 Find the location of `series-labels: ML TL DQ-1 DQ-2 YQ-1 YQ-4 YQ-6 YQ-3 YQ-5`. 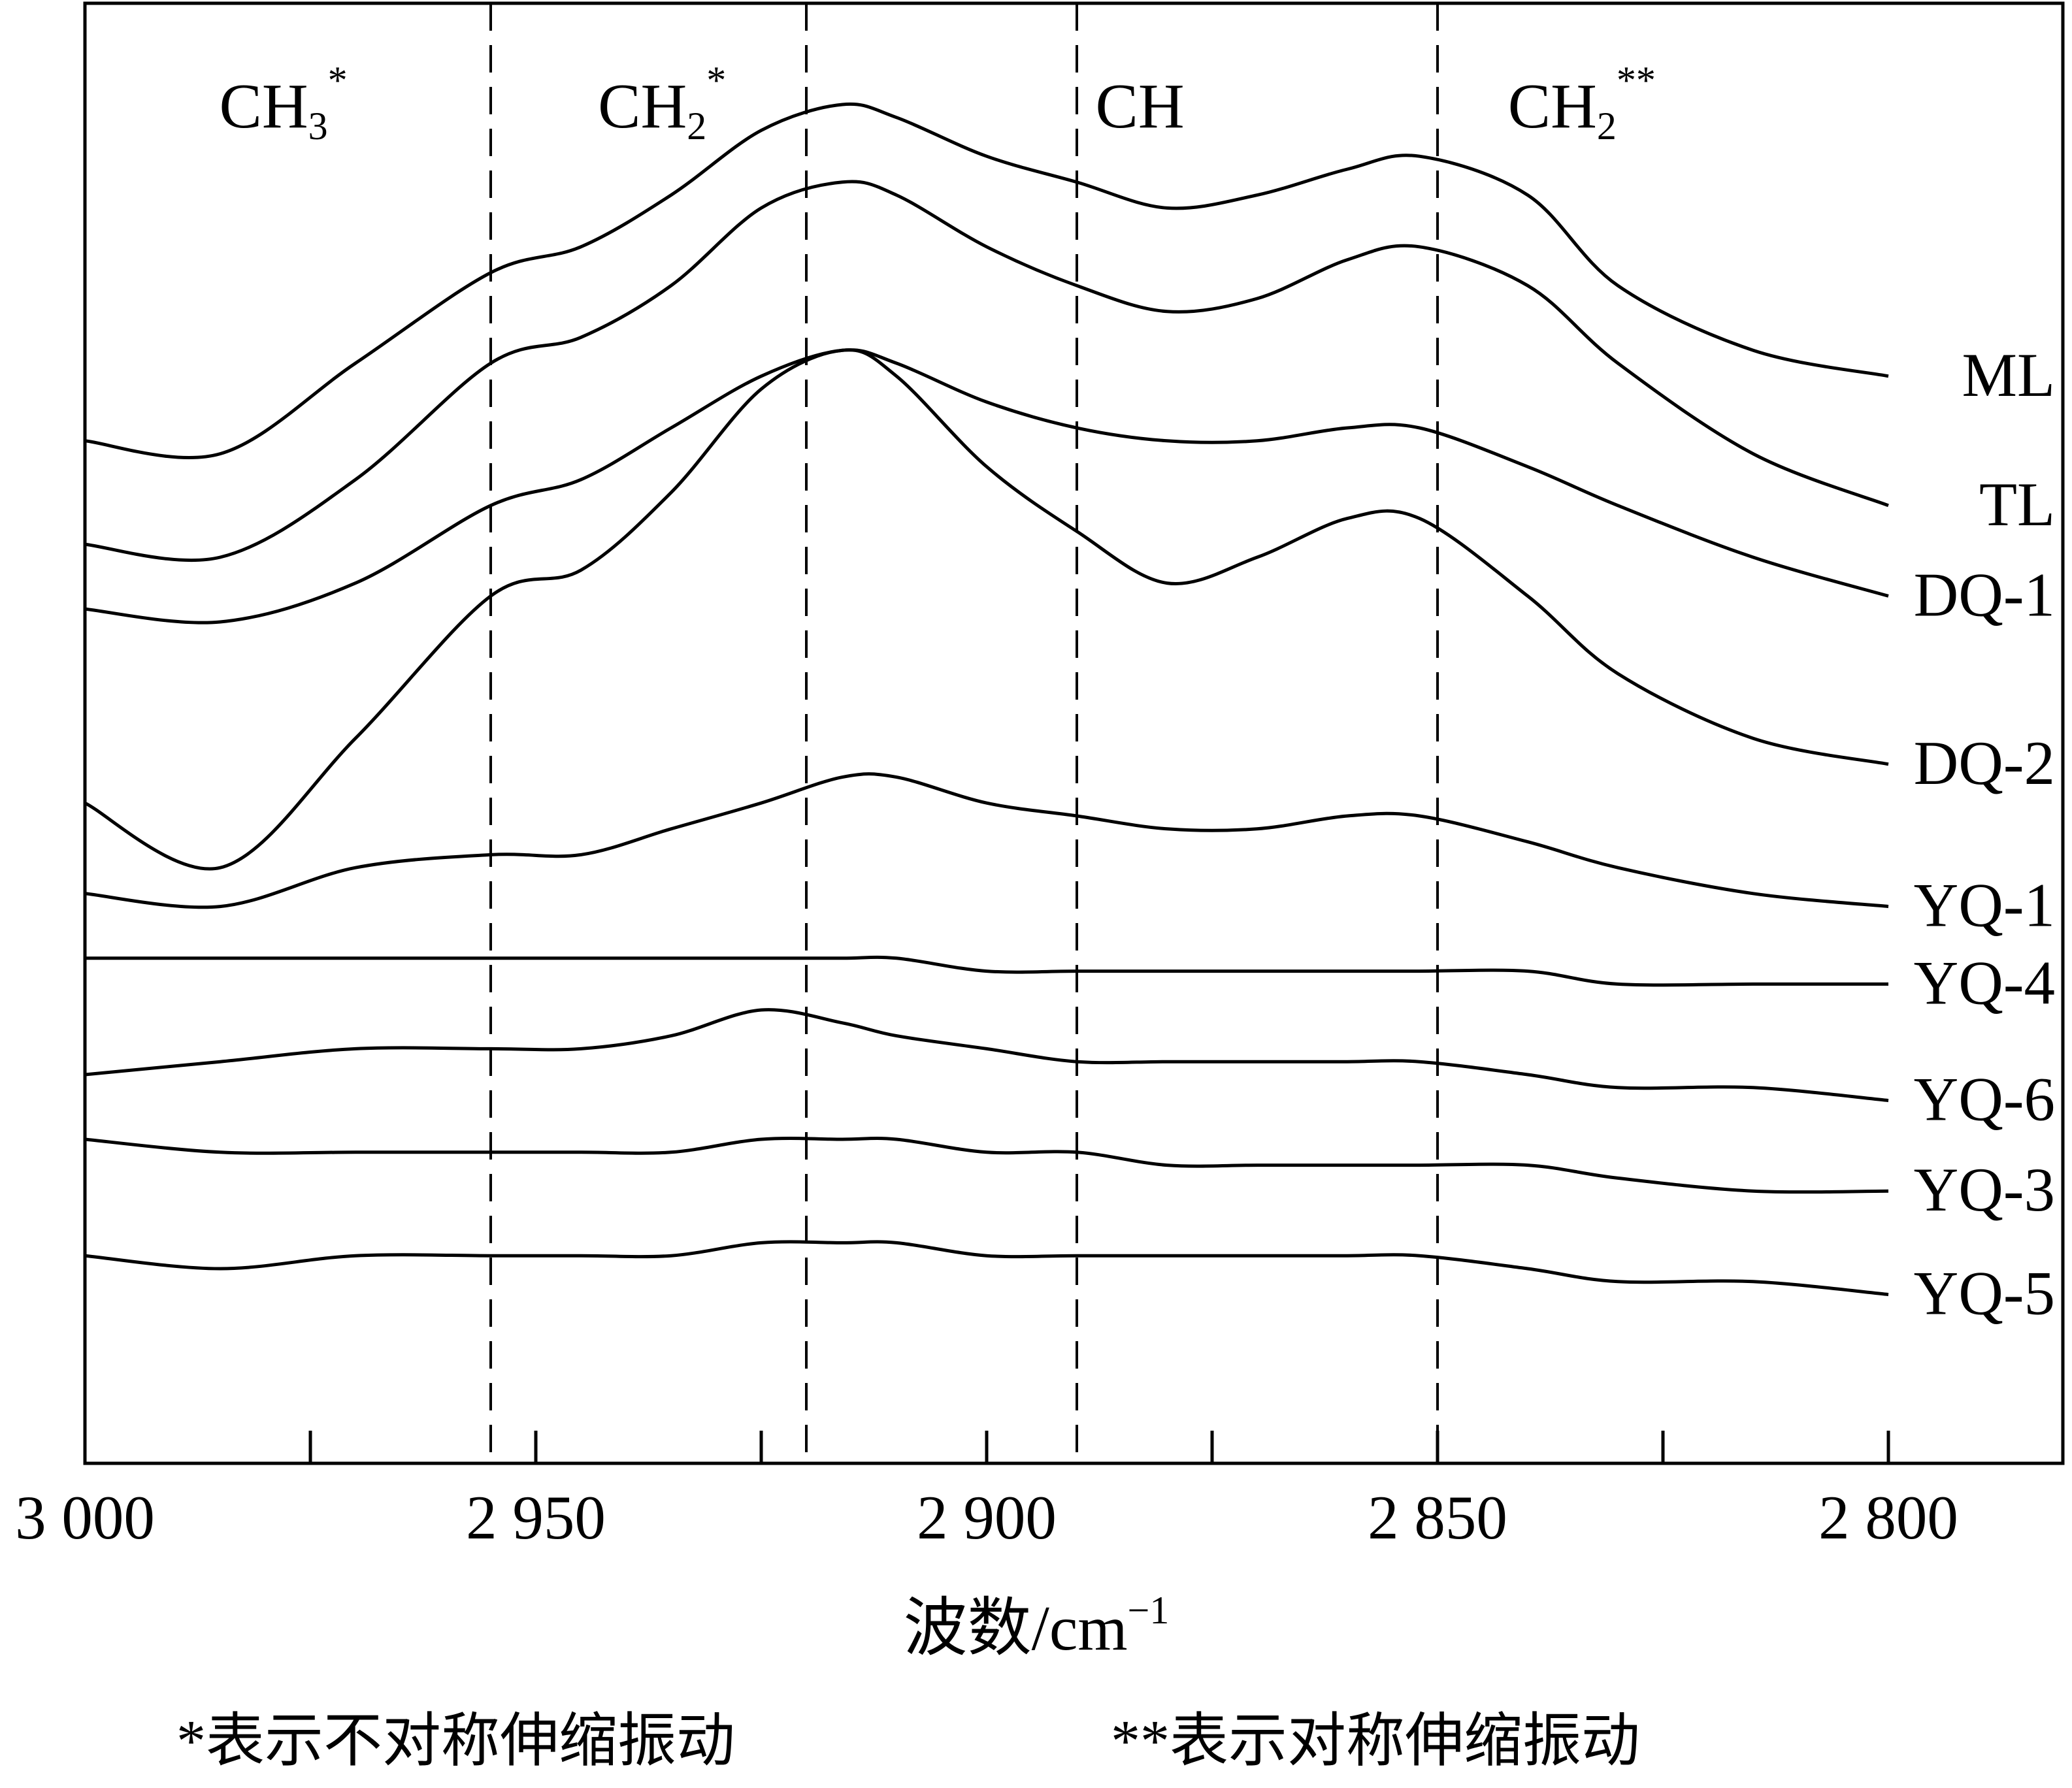

series-labels: ML TL DQ-1 DQ-2 YQ-1 YQ-4 YQ-6 YQ-3 YQ-5 is located at coordinates (1984, 834).